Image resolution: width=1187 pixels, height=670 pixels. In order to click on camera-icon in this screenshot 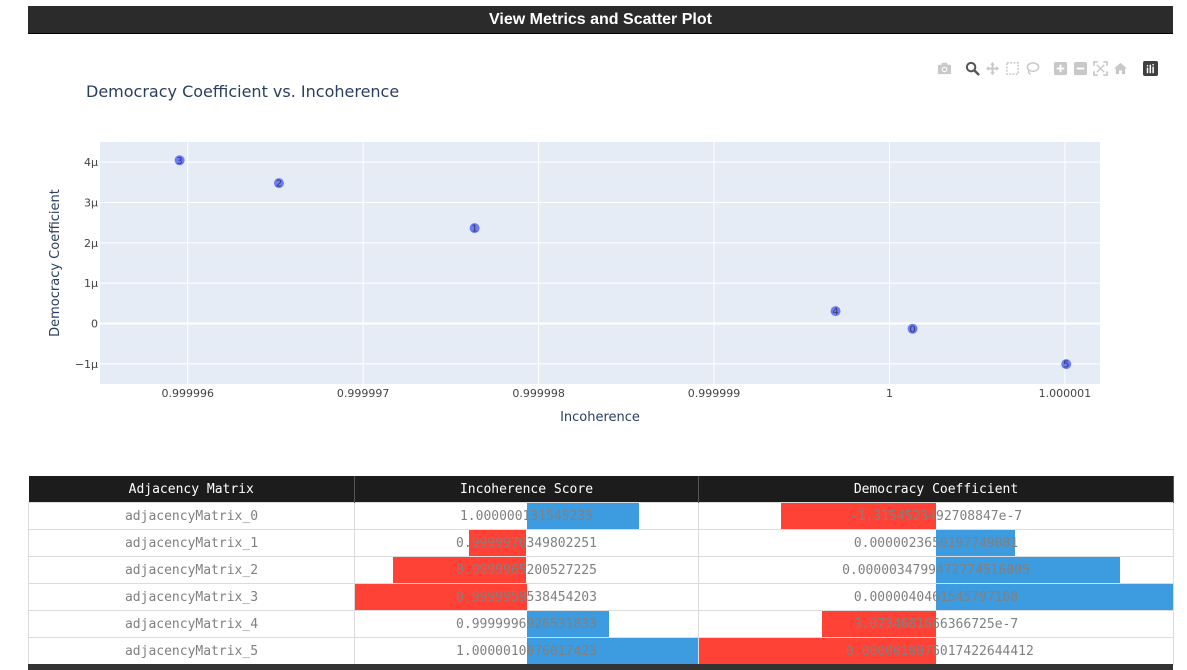, I will do `click(944, 68)`.